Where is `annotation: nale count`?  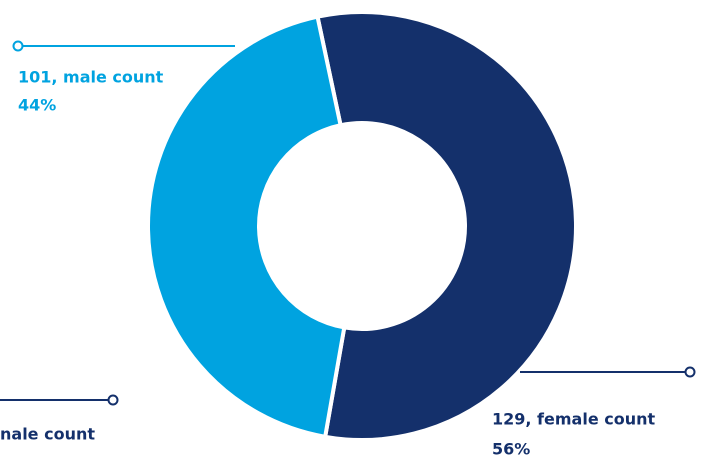 annotation: nale count is located at coordinates (47, 434).